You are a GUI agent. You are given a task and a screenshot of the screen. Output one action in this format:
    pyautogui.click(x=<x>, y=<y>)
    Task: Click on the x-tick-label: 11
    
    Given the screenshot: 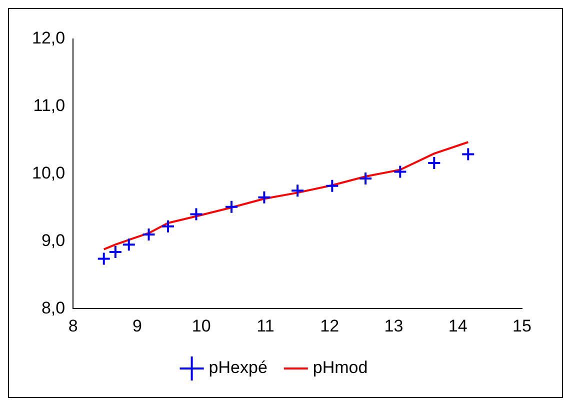 What is the action you would take?
    pyautogui.click(x=265, y=326)
    